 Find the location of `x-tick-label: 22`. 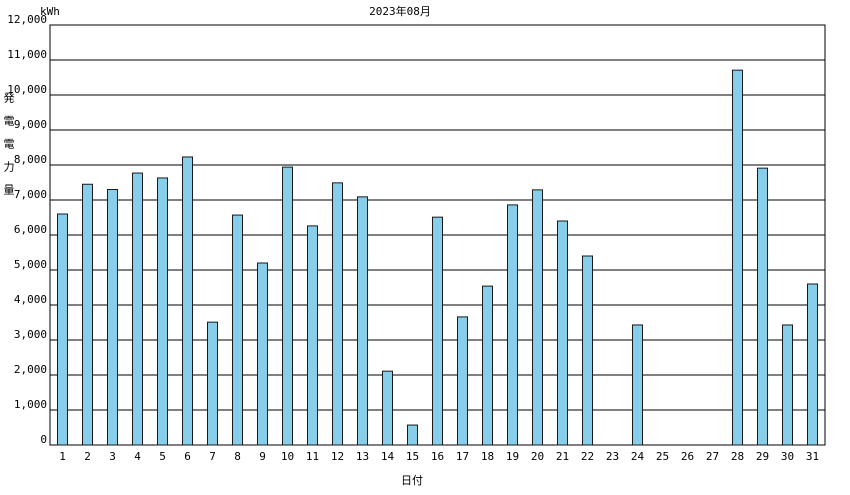

x-tick-label: 22 is located at coordinates (587, 456).